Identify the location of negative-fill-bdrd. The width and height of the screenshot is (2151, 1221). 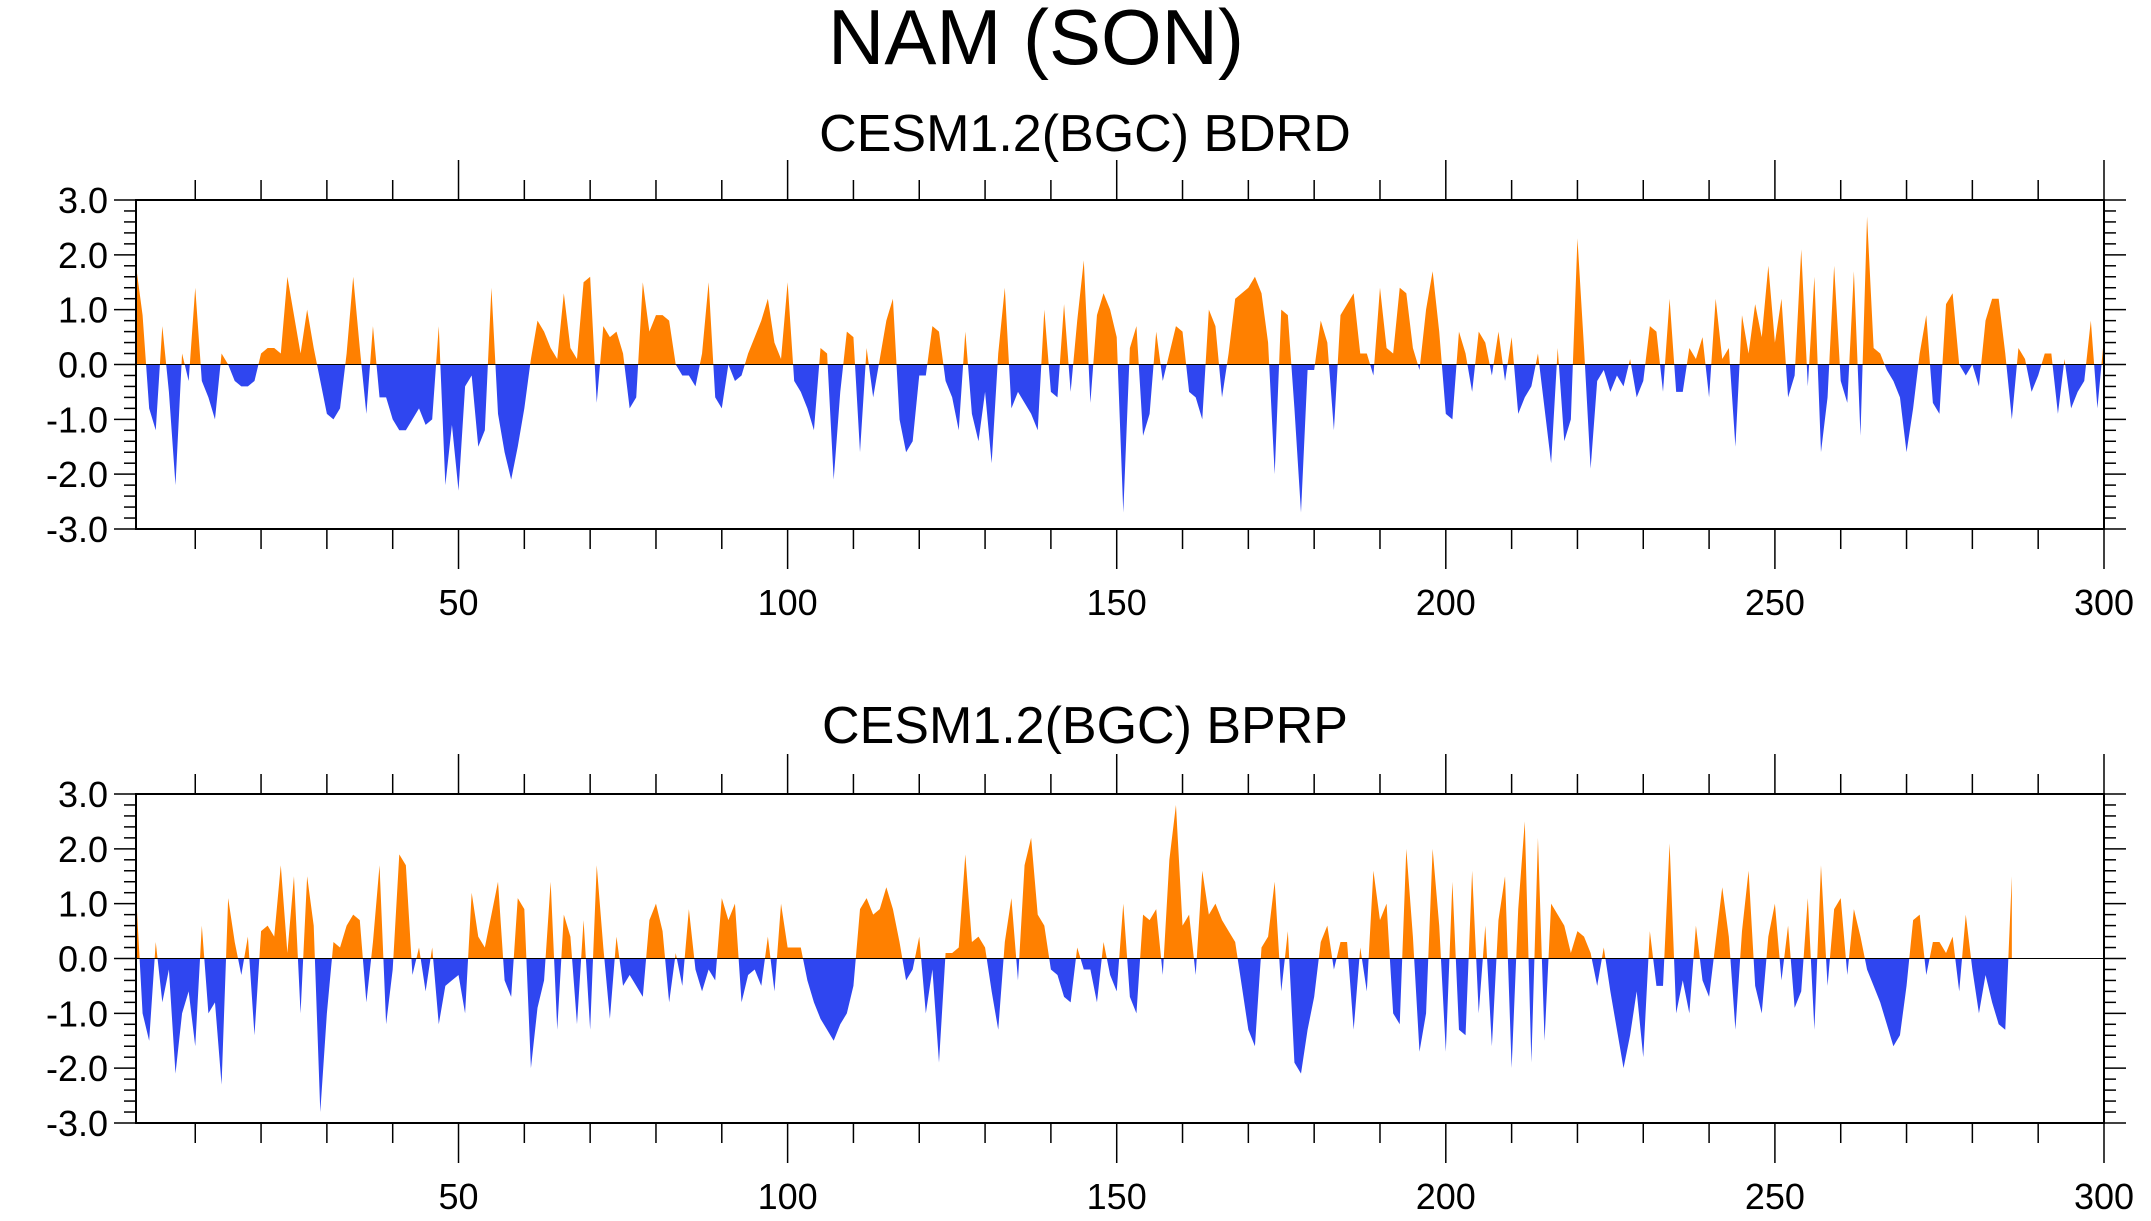
(1120, 438).